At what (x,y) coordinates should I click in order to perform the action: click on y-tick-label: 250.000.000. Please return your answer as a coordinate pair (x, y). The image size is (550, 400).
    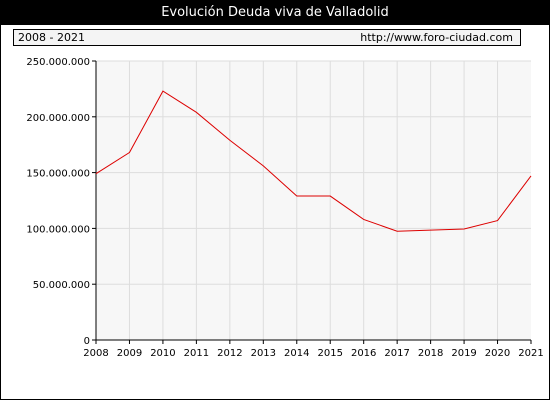
    Looking at the image, I should click on (58, 62).